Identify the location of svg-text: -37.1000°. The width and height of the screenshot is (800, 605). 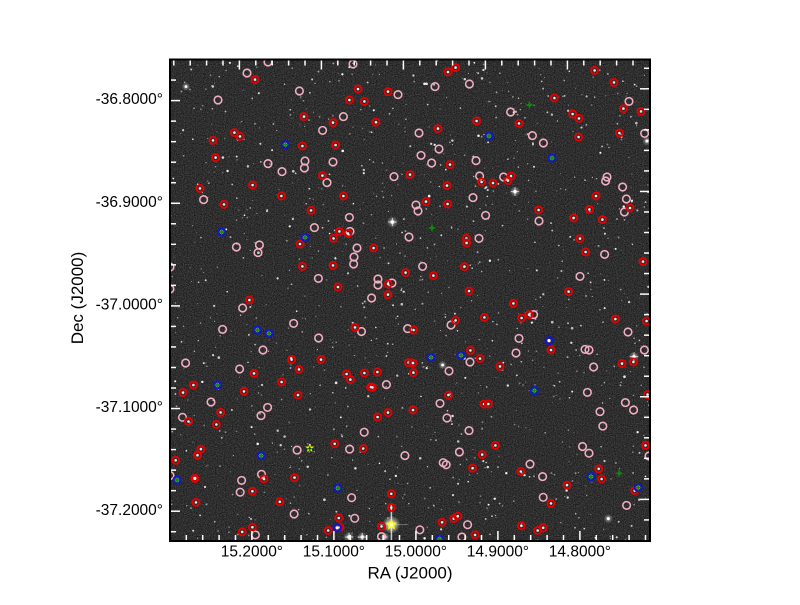
(129, 407).